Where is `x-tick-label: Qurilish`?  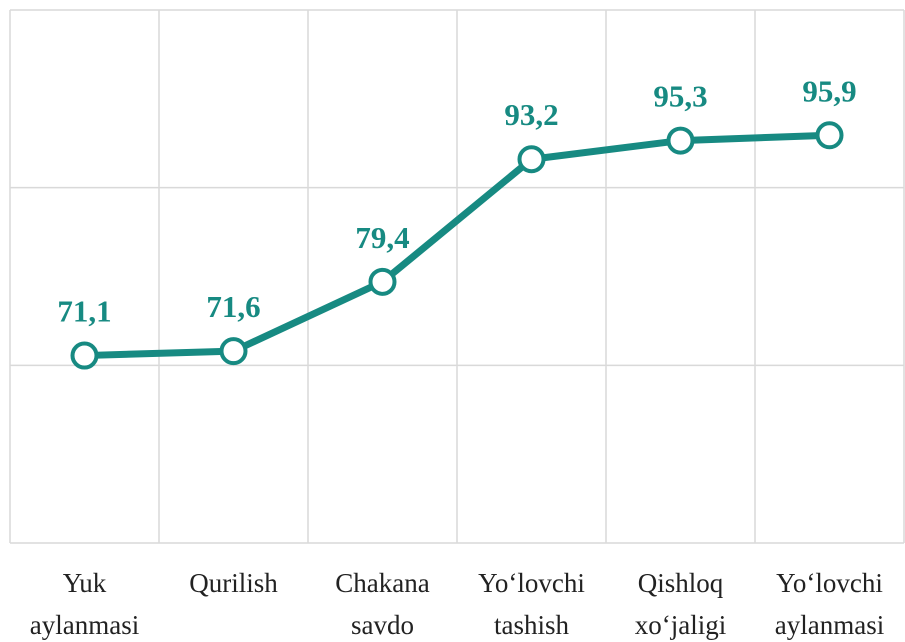
x-tick-label: Qurilish is located at coordinates (233, 583).